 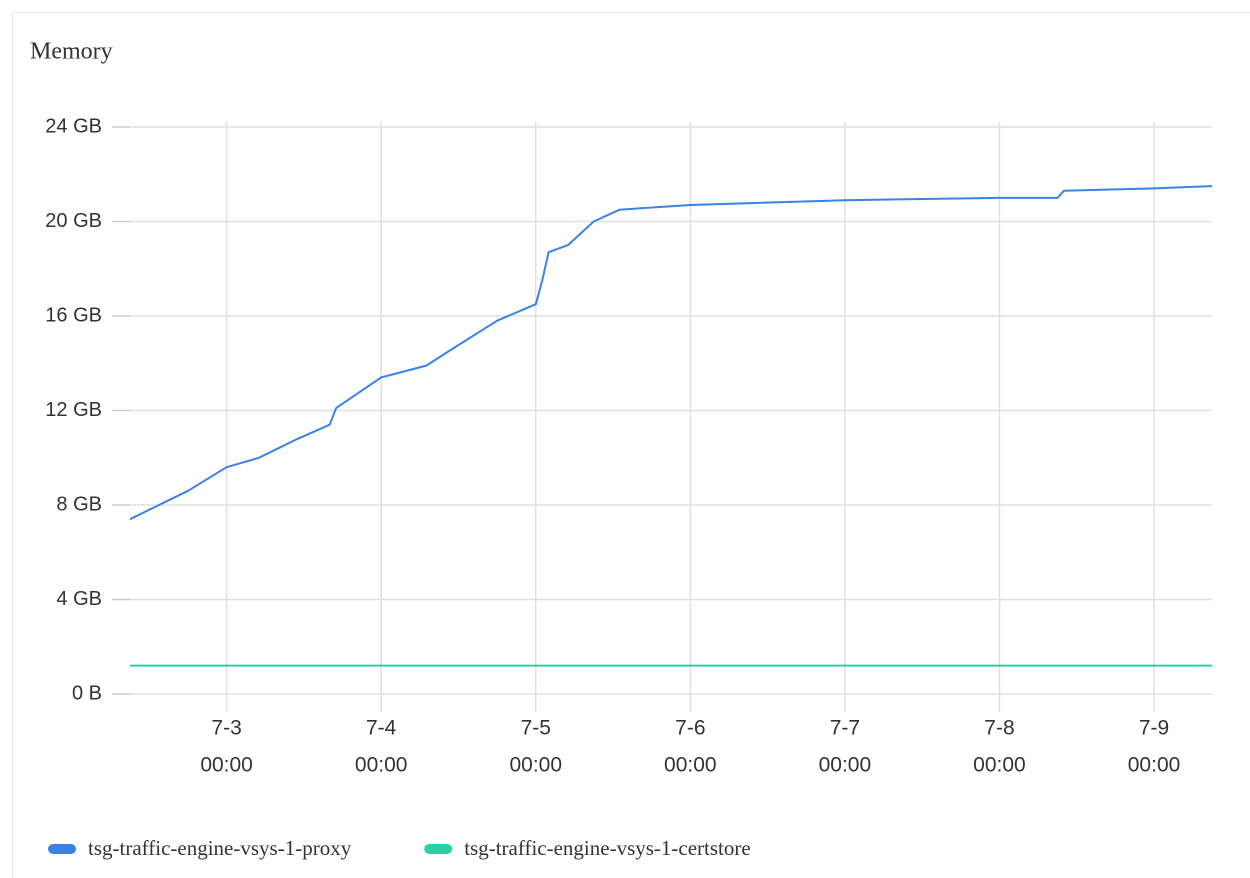 I want to click on x-tick-label: 7-8, so click(x=999, y=728).